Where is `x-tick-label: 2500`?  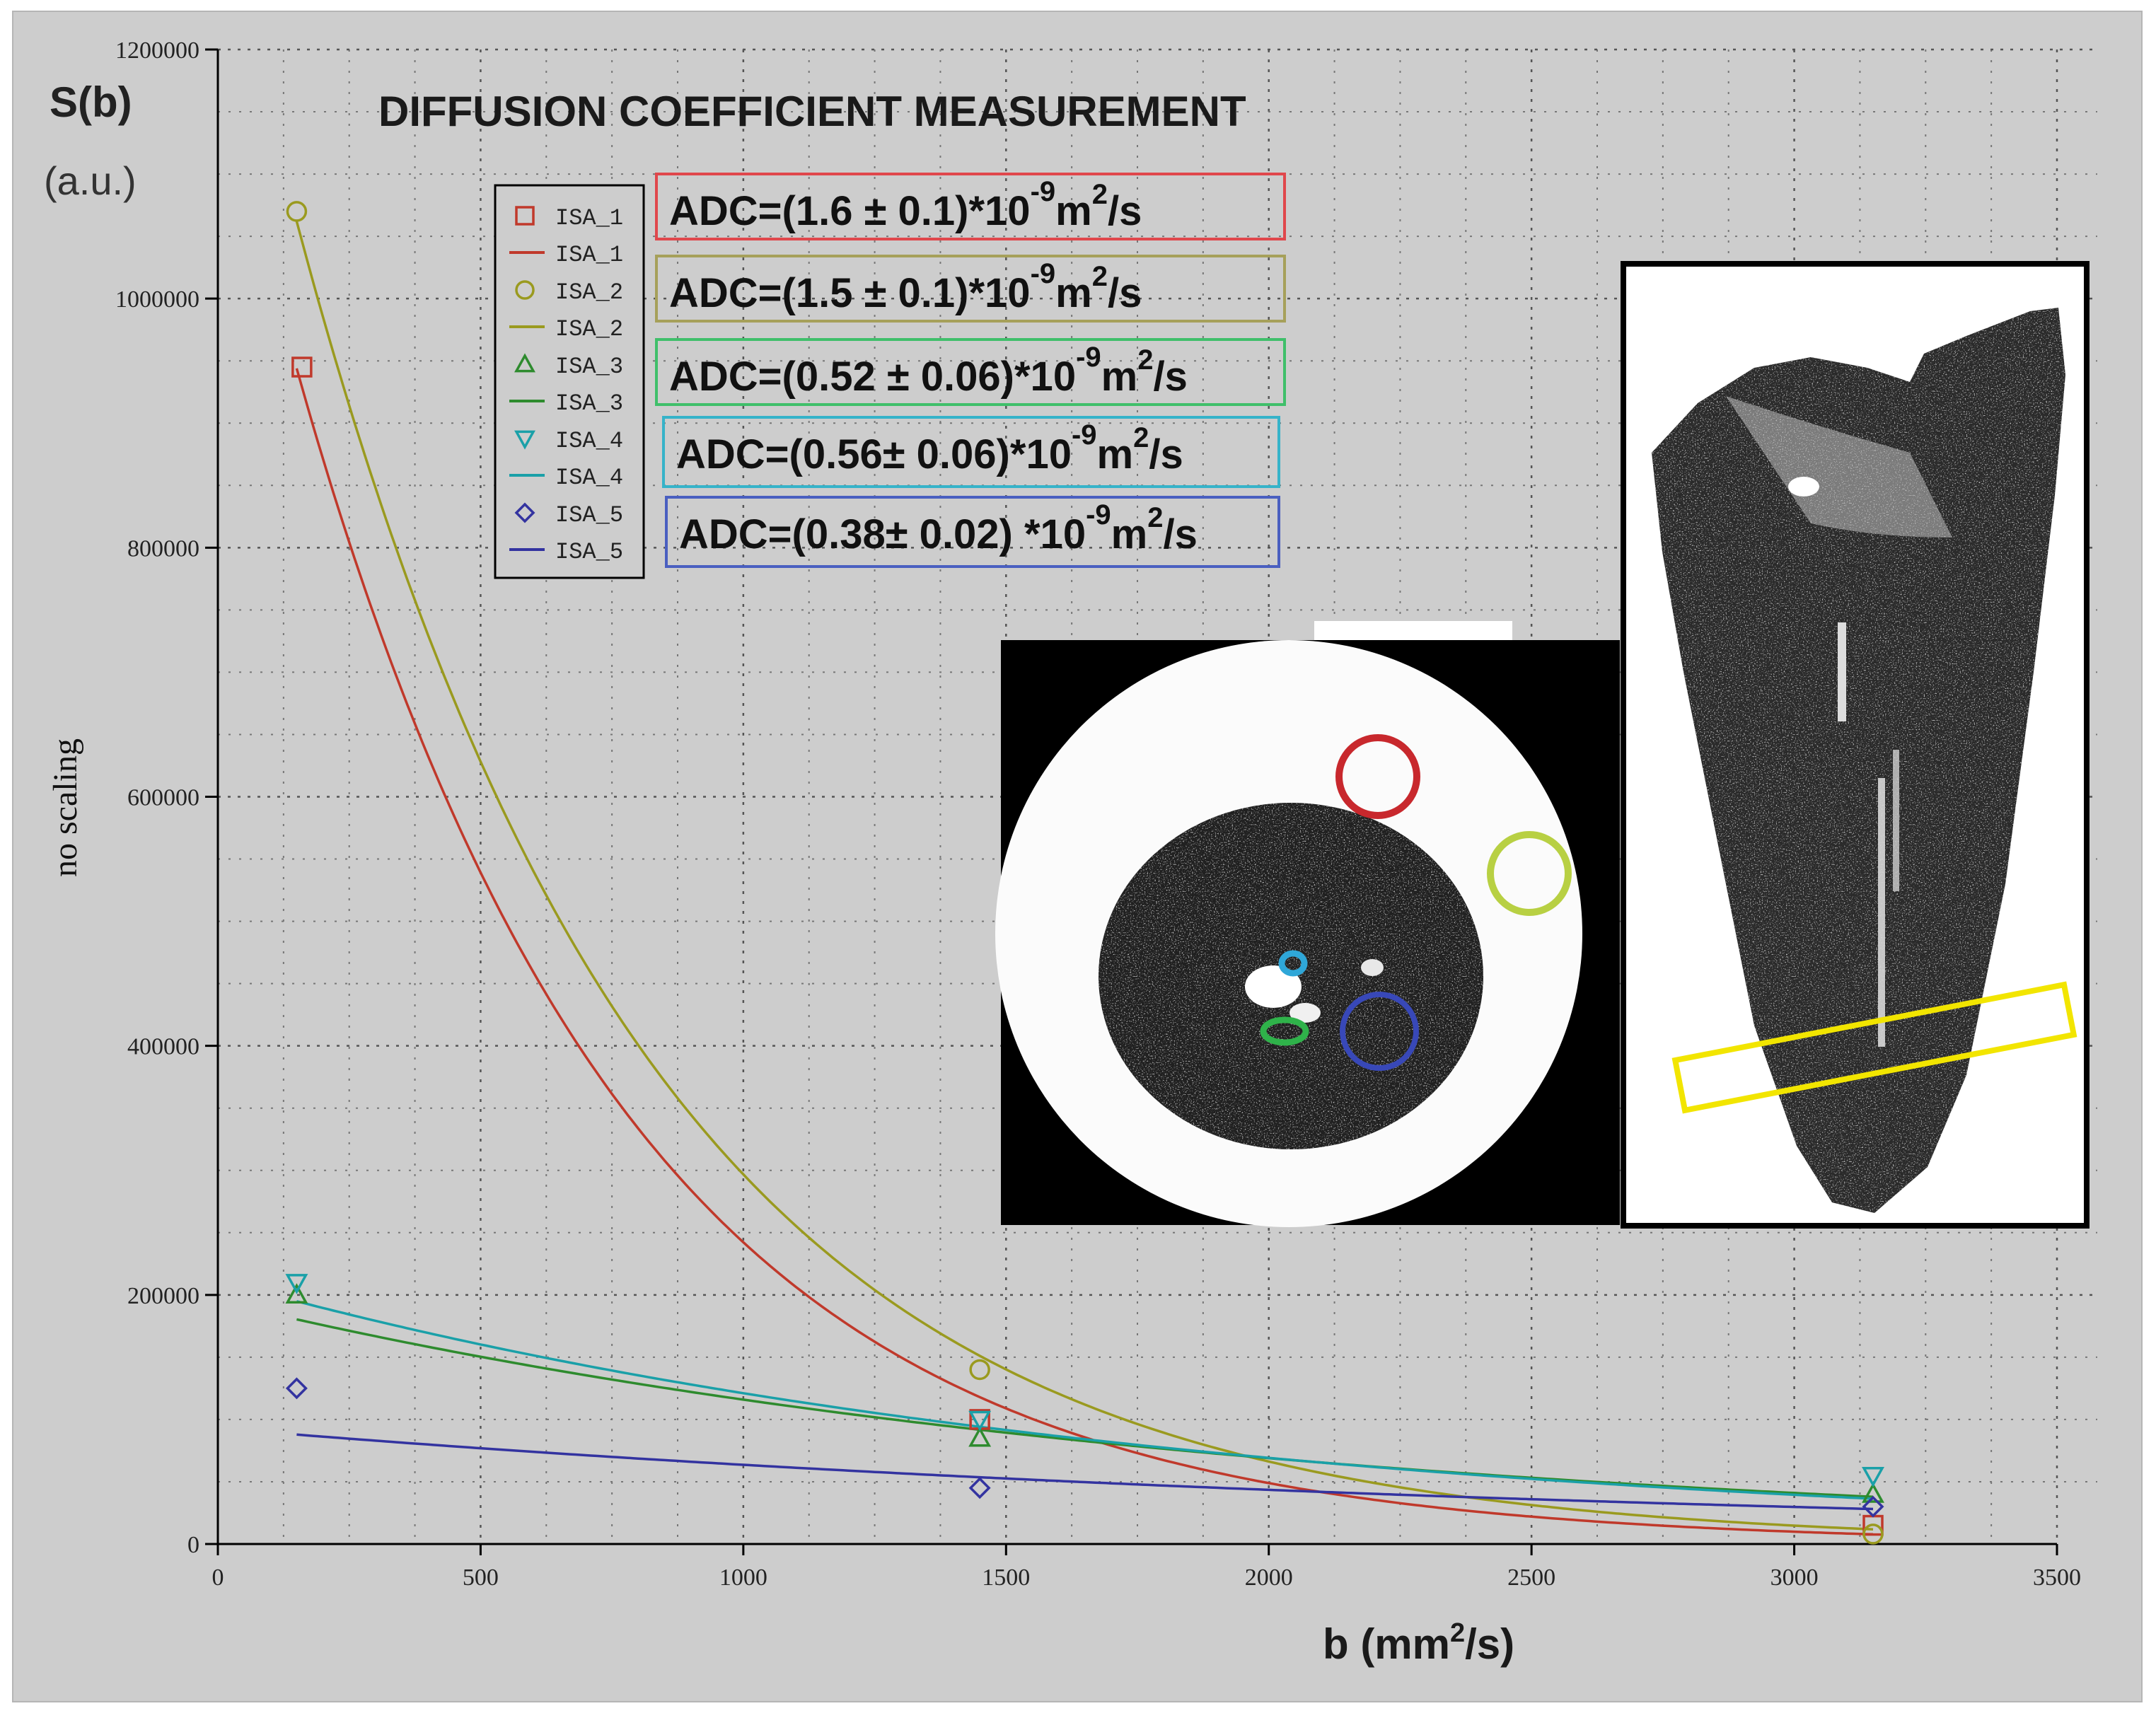
x-tick-label: 2500 is located at coordinates (1531, 1578).